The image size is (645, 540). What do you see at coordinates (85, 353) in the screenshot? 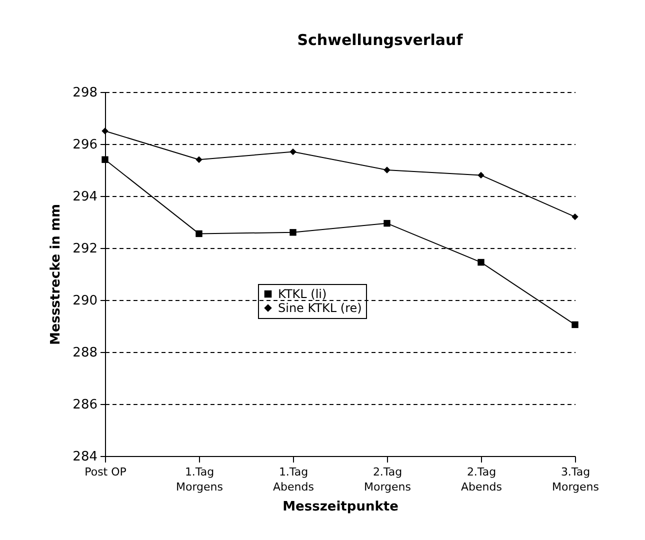
I see `y-tick-label: 288` at bounding box center [85, 353].